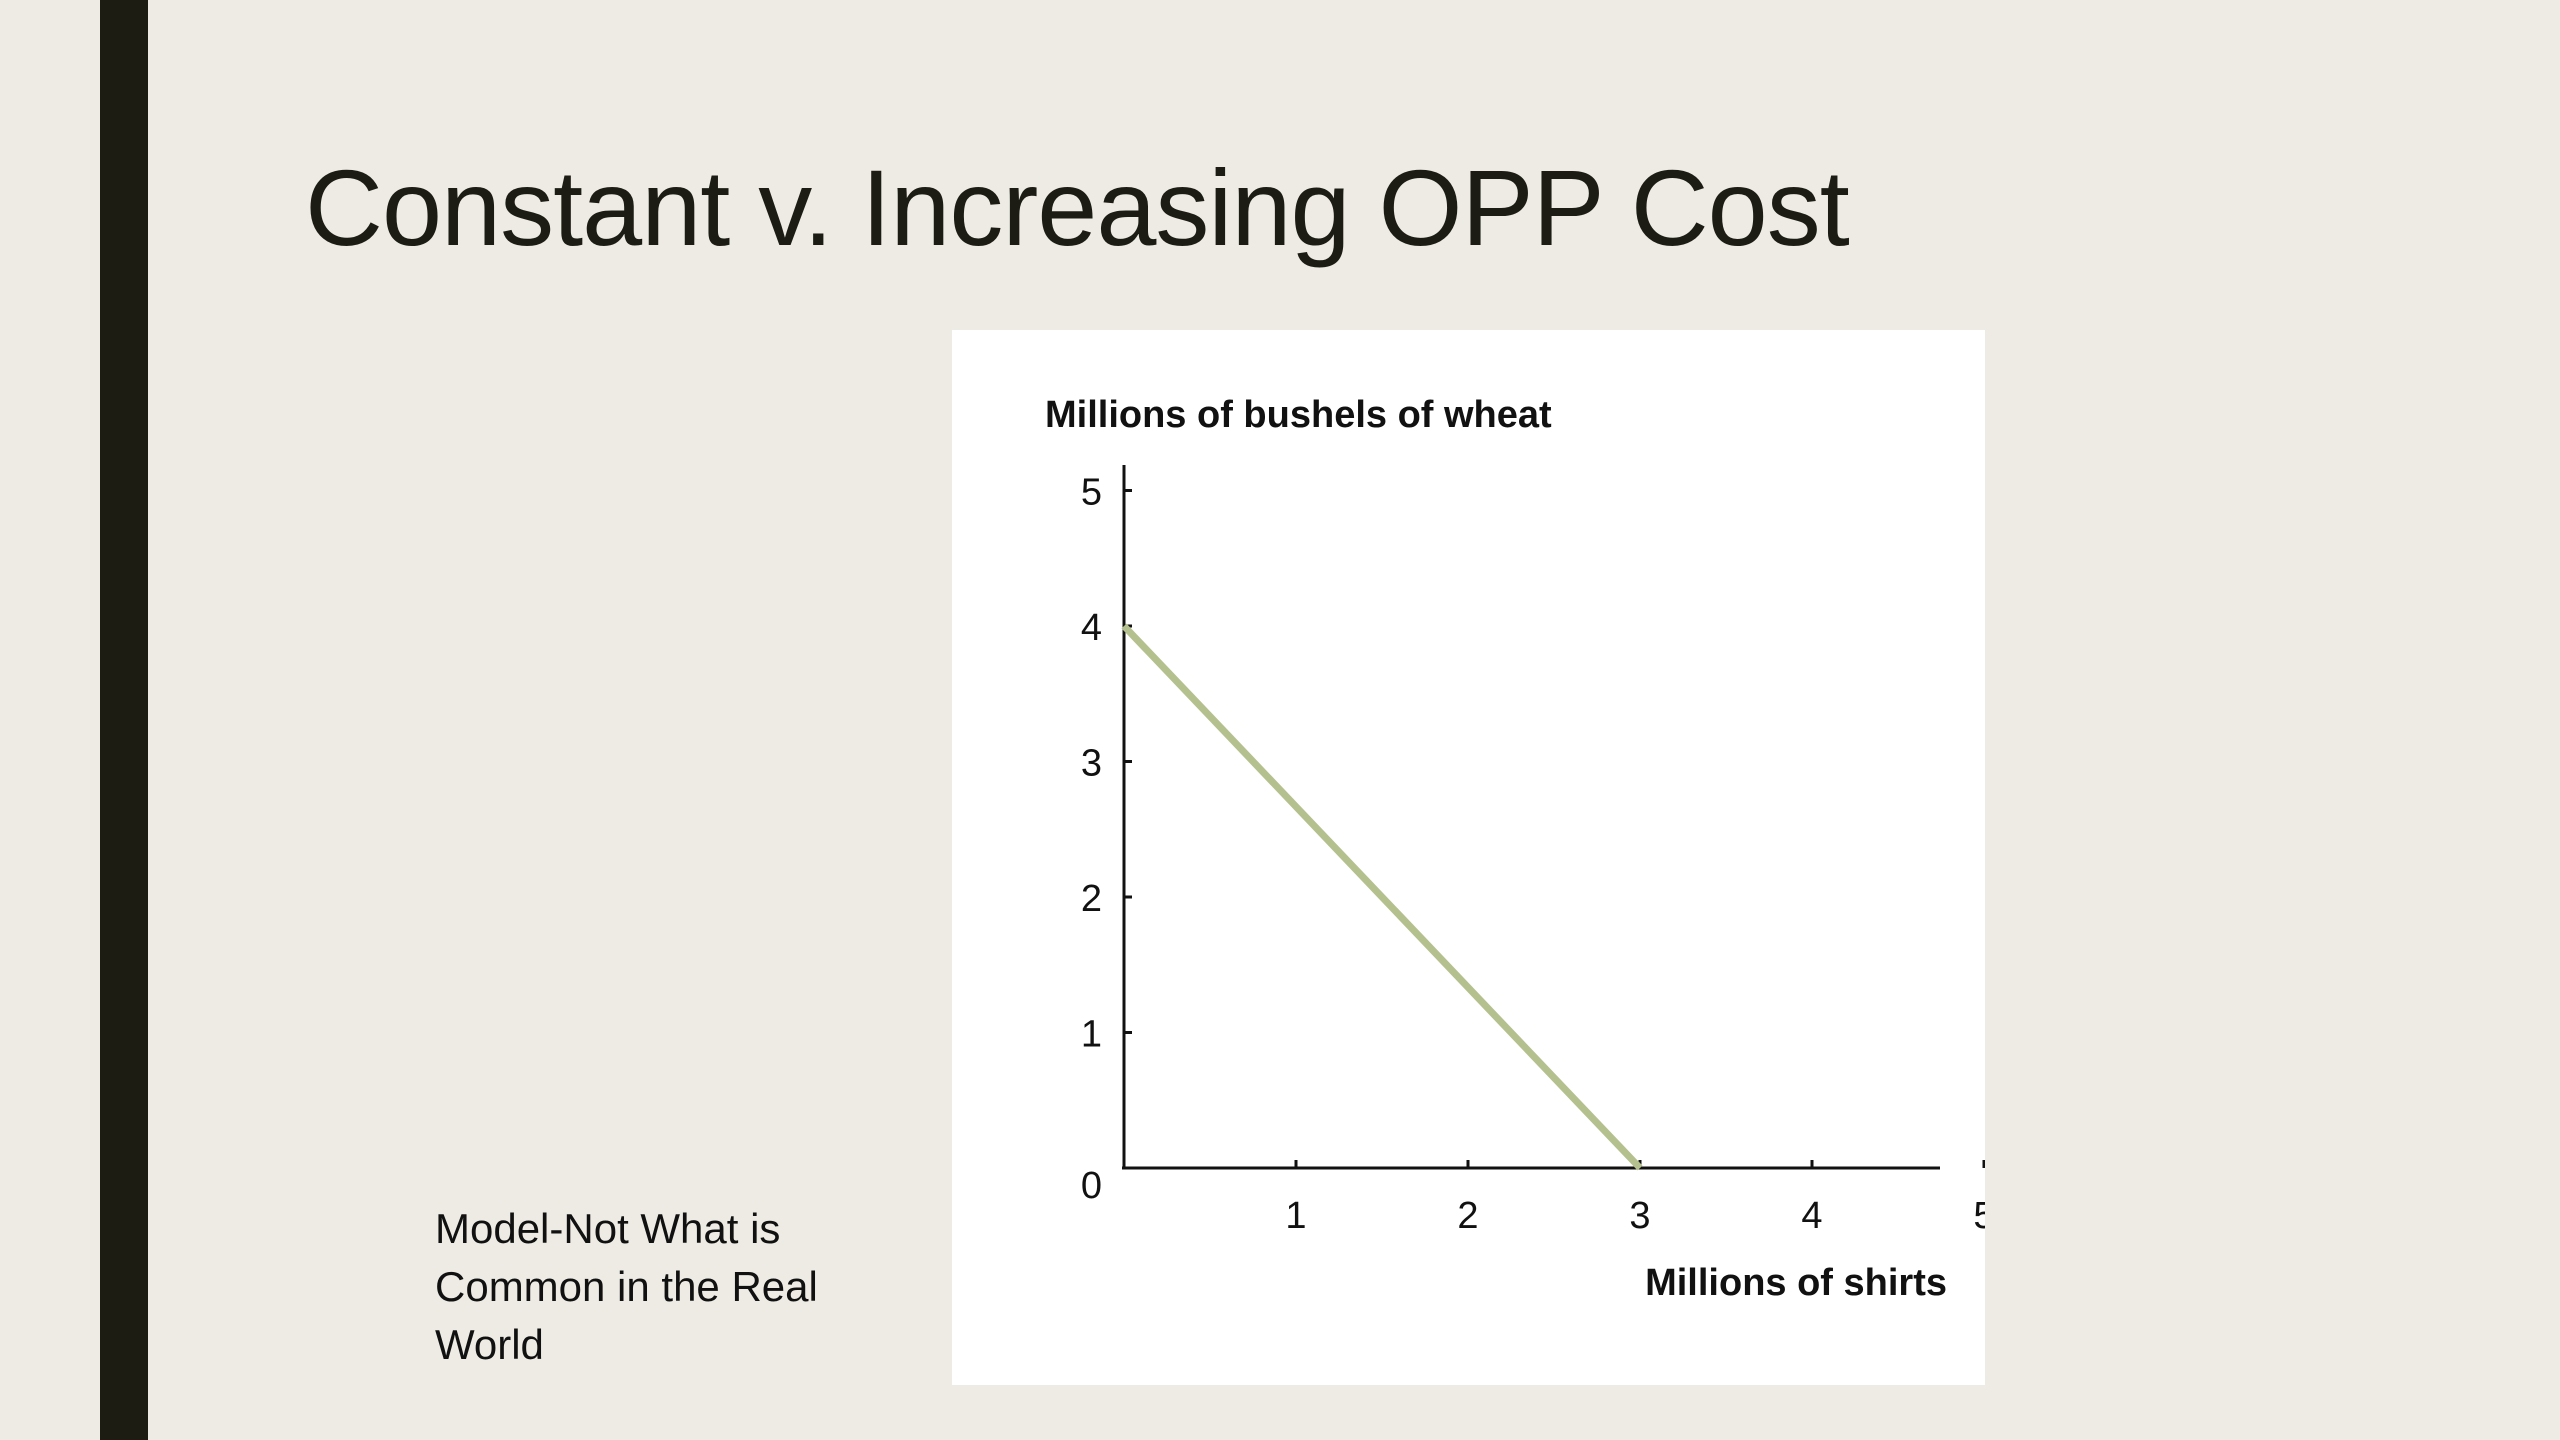 The width and height of the screenshot is (2560, 1440). What do you see at coordinates (1091, 493) in the screenshot?
I see `y-tick-label: 5` at bounding box center [1091, 493].